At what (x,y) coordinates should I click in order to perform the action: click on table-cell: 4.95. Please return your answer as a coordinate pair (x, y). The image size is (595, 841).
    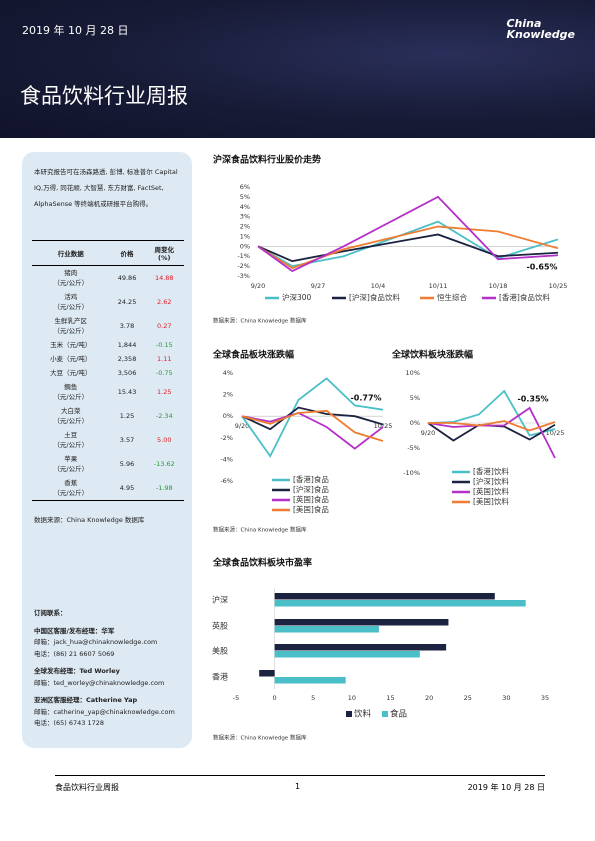
    Looking at the image, I should click on (127, 488).